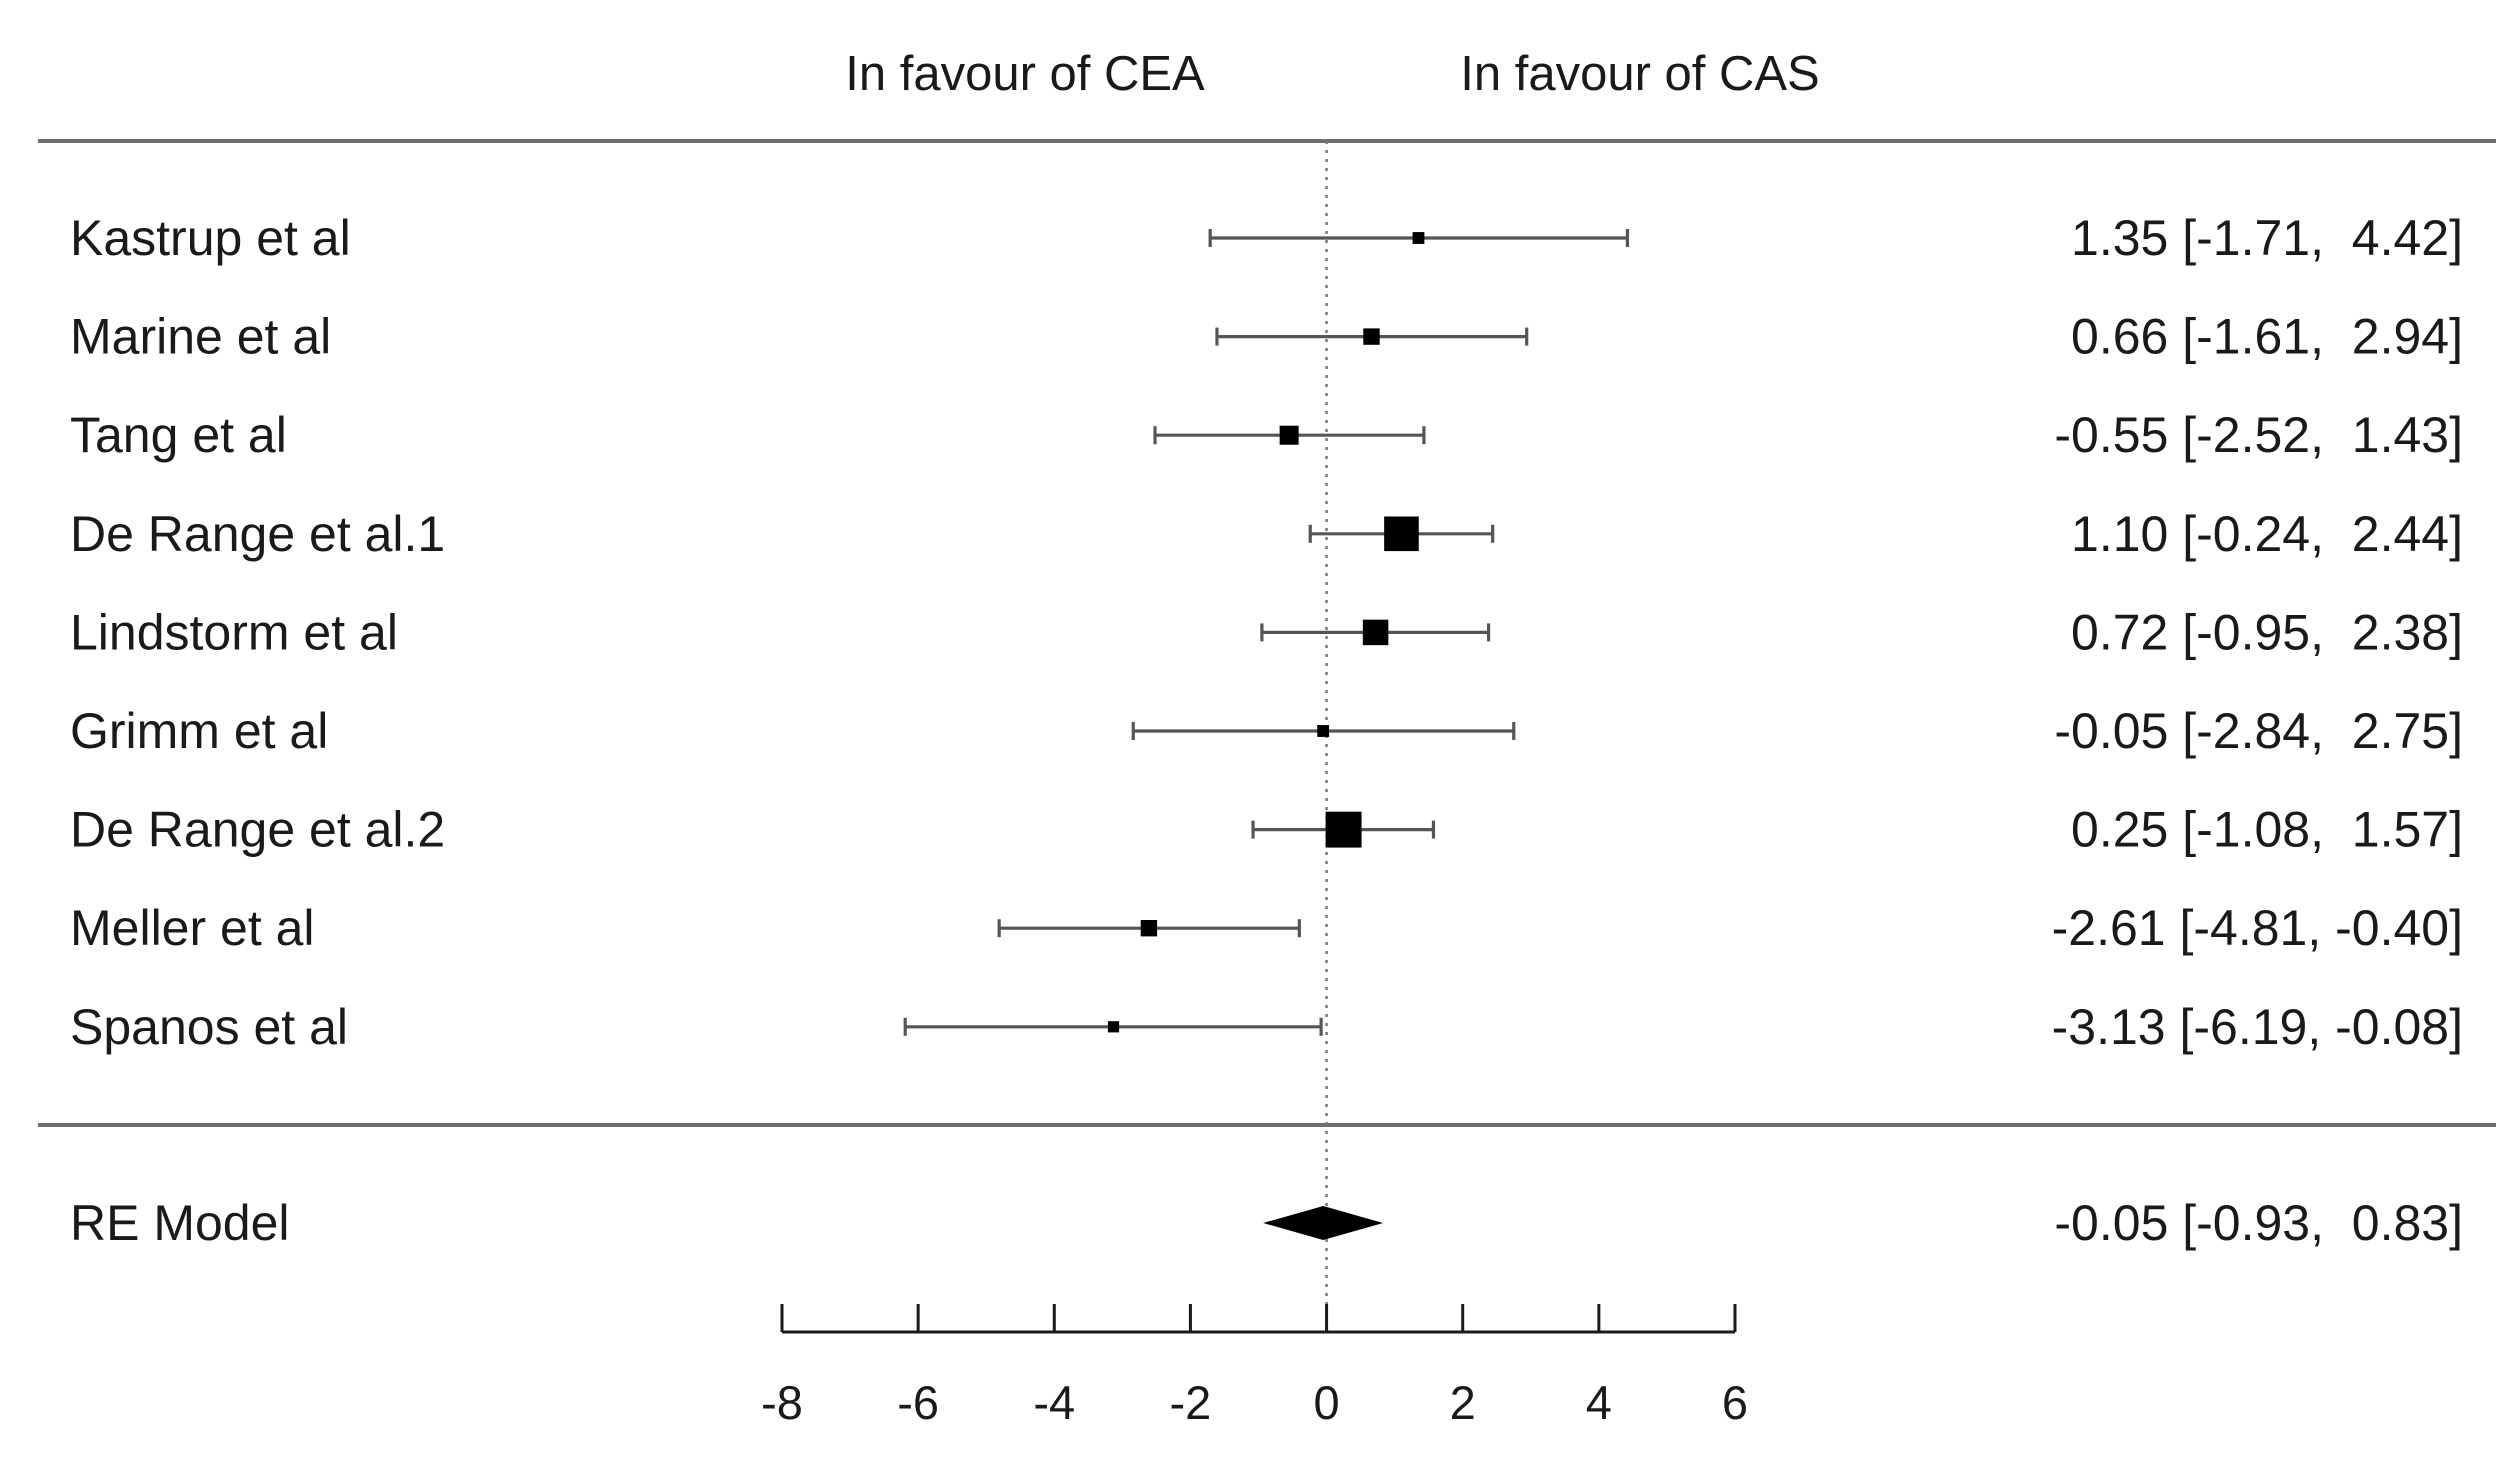 This screenshot has height=1467, width=2518. Describe the element at coordinates (192, 928) in the screenshot. I see `study-label: Meller et al` at that location.